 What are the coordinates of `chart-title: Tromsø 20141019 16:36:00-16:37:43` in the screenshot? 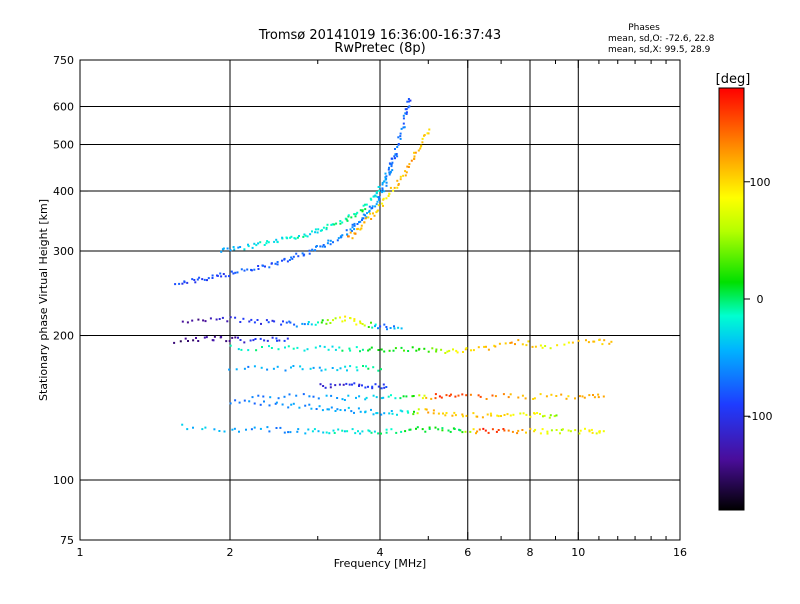 It's located at (379, 35).